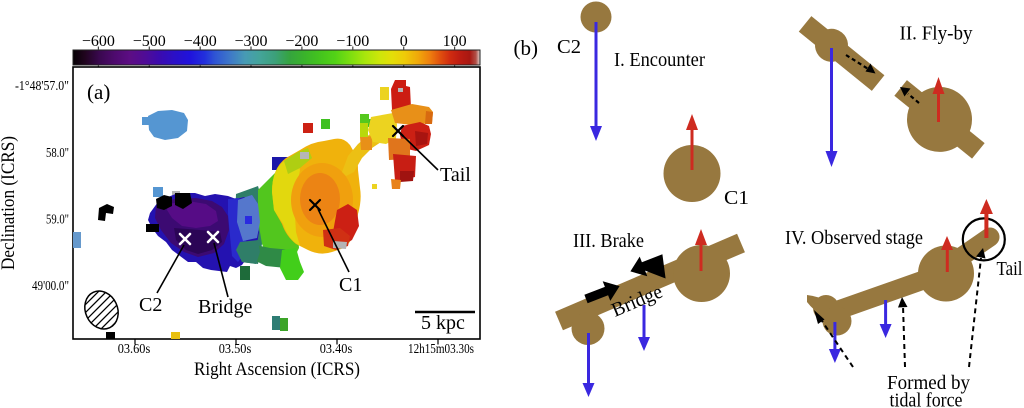 Image resolution: width=1024 pixels, height=408 pixels. What do you see at coordinates (57, 219) in the screenshot?
I see `svg-text: 59.0"` at bounding box center [57, 219].